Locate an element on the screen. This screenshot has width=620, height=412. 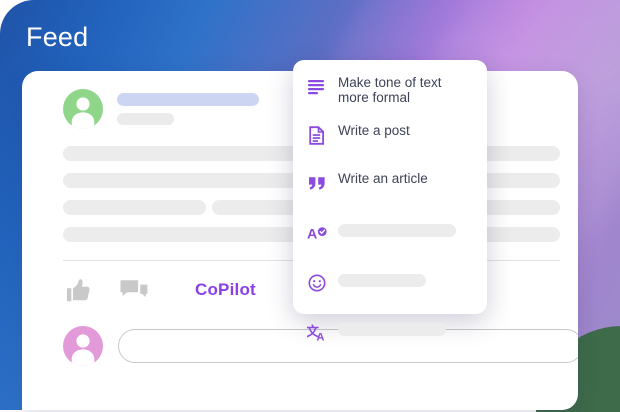
svg-text: 文 is located at coordinates (313, 331).